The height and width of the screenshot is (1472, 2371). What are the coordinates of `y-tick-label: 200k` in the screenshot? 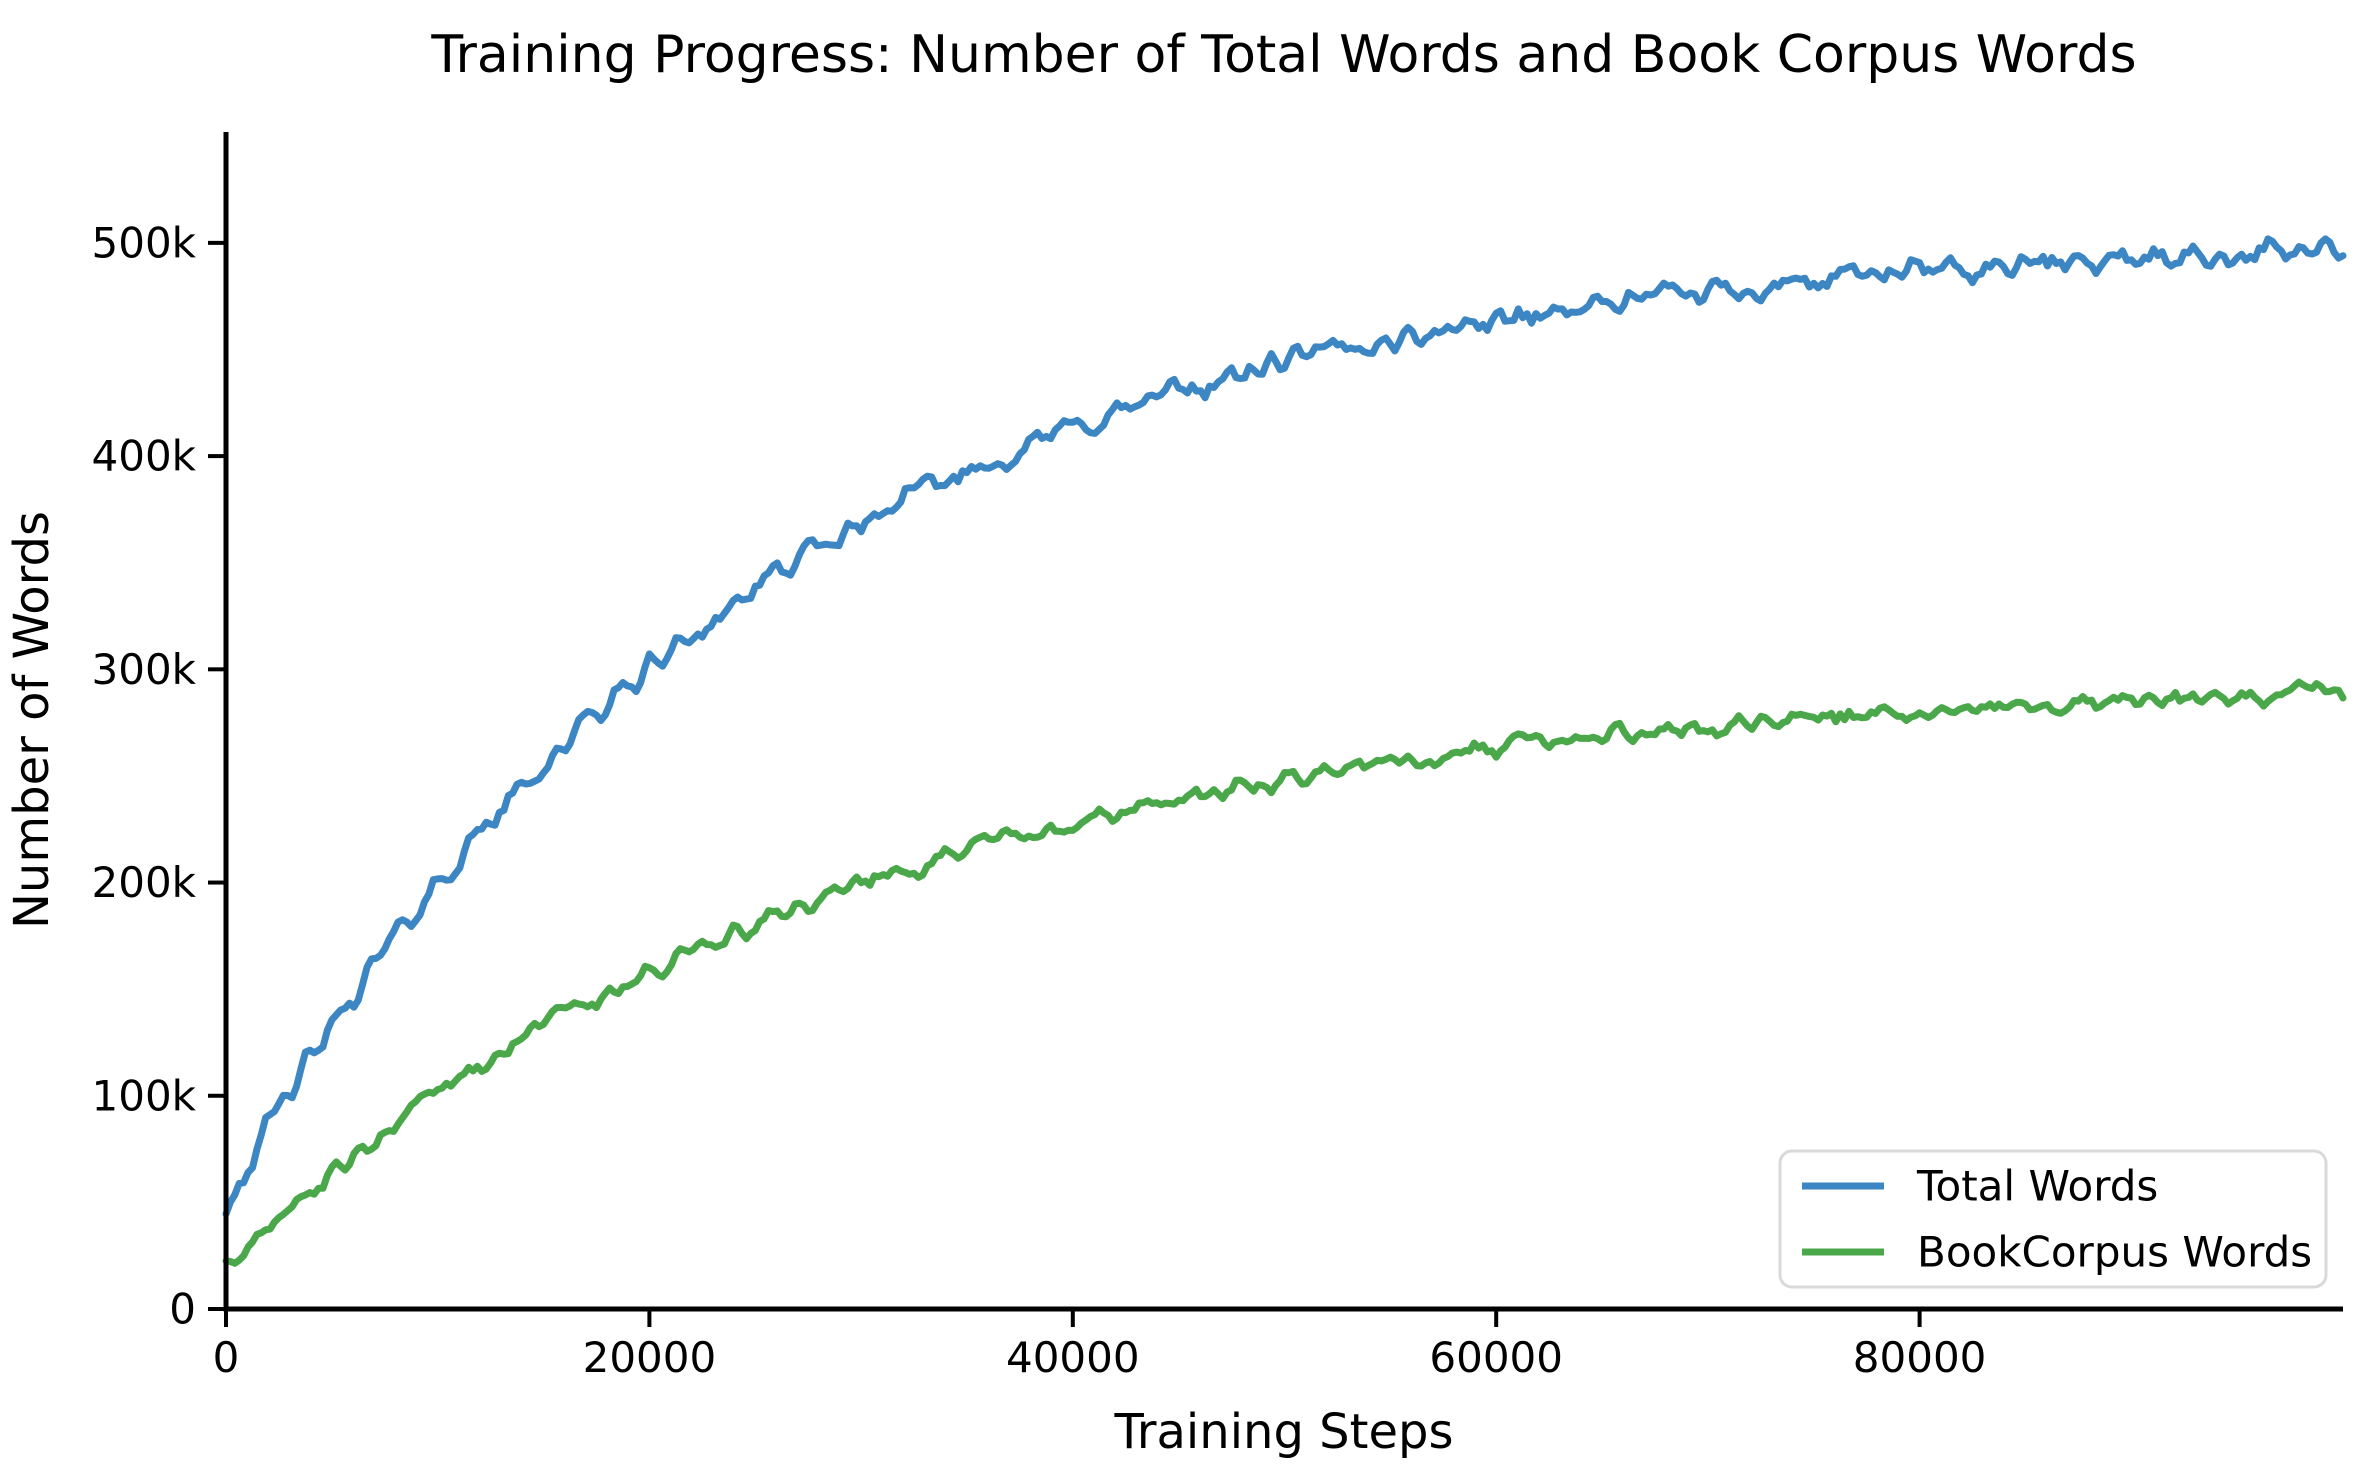 It's located at (144, 882).